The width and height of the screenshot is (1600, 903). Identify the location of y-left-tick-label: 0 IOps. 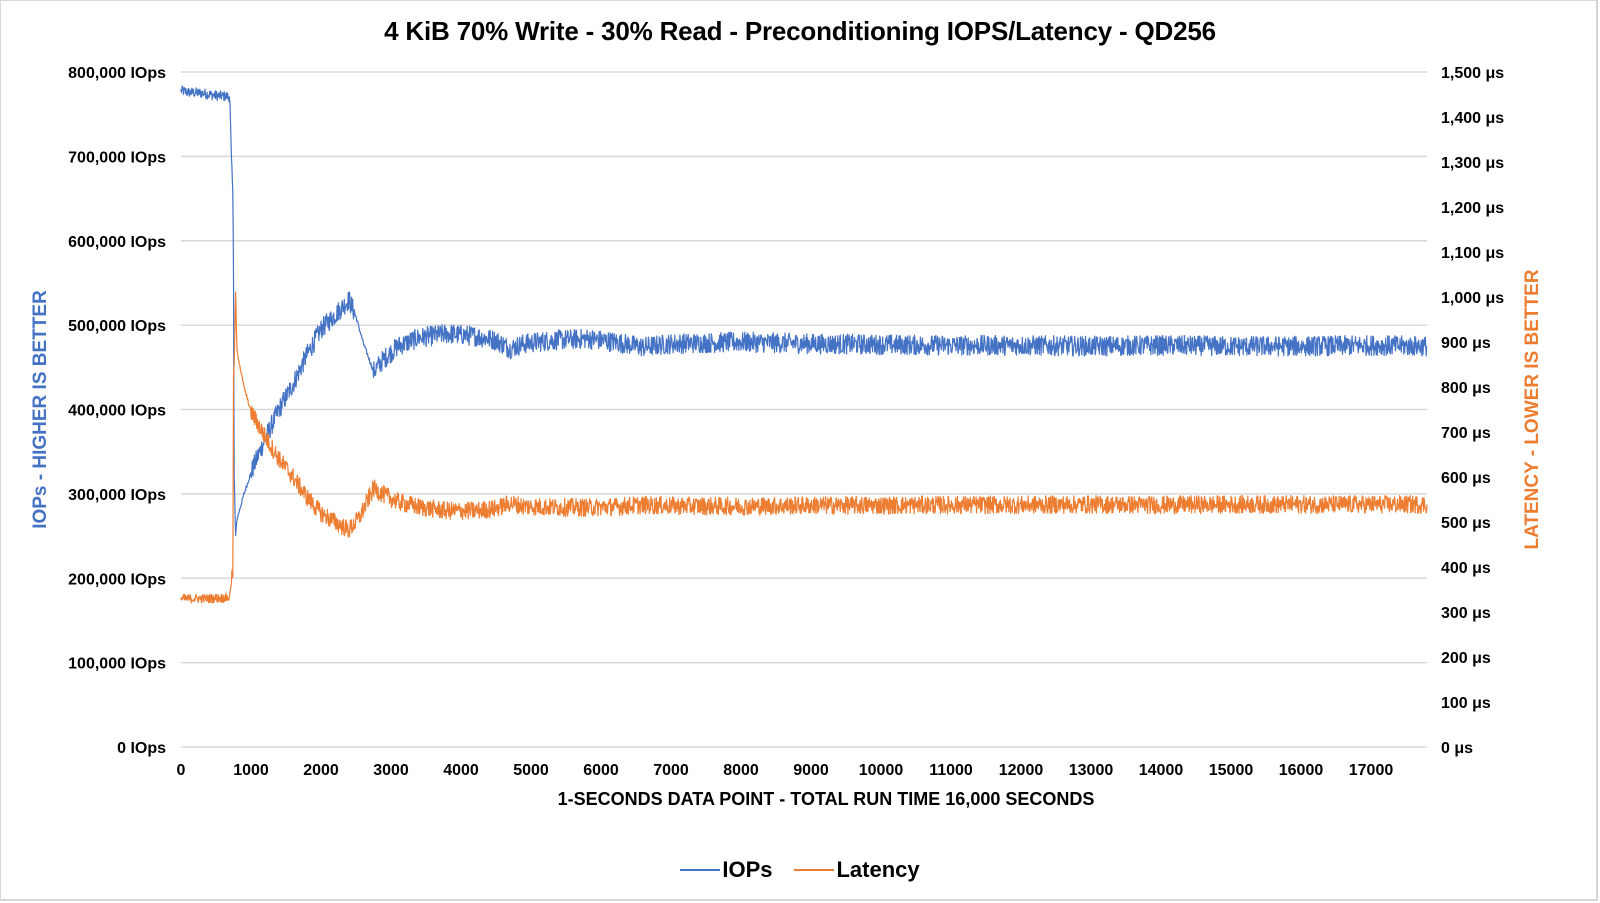
(141, 748).